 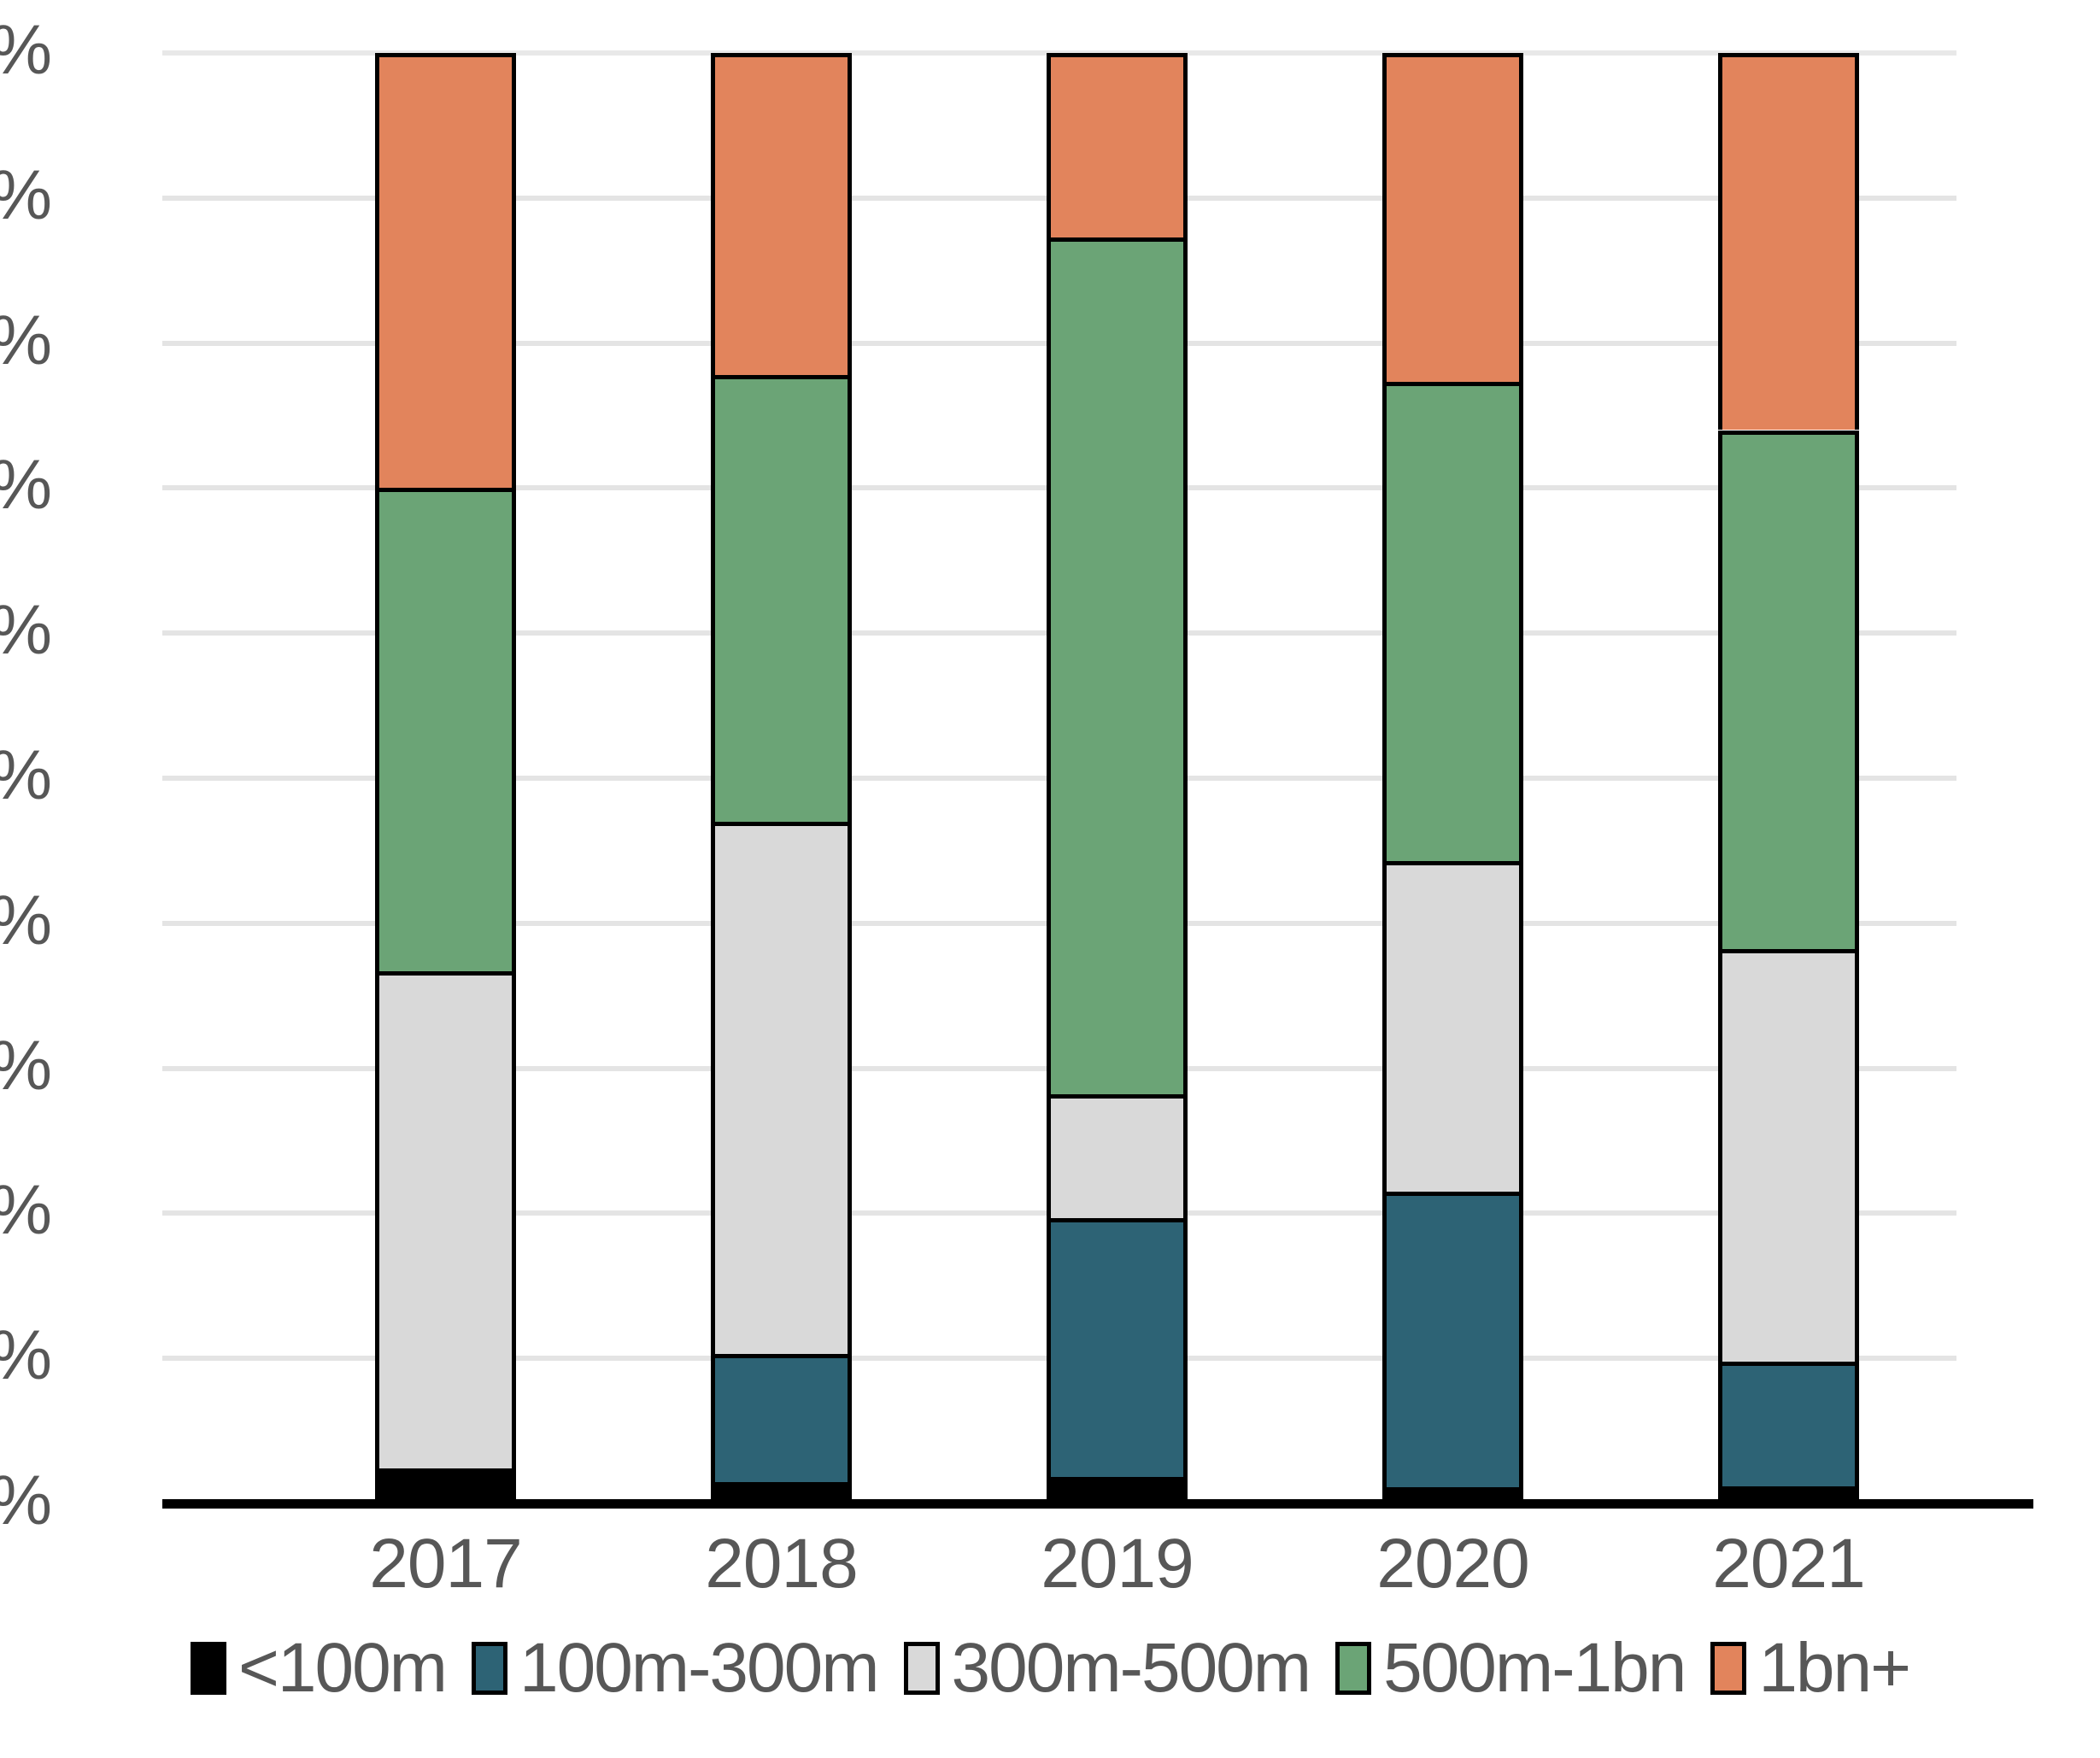 I want to click on chart-legend: <100m 100m-300m 300m-500m 500m-1bn 1bn+, so click(x=1050, y=1668).